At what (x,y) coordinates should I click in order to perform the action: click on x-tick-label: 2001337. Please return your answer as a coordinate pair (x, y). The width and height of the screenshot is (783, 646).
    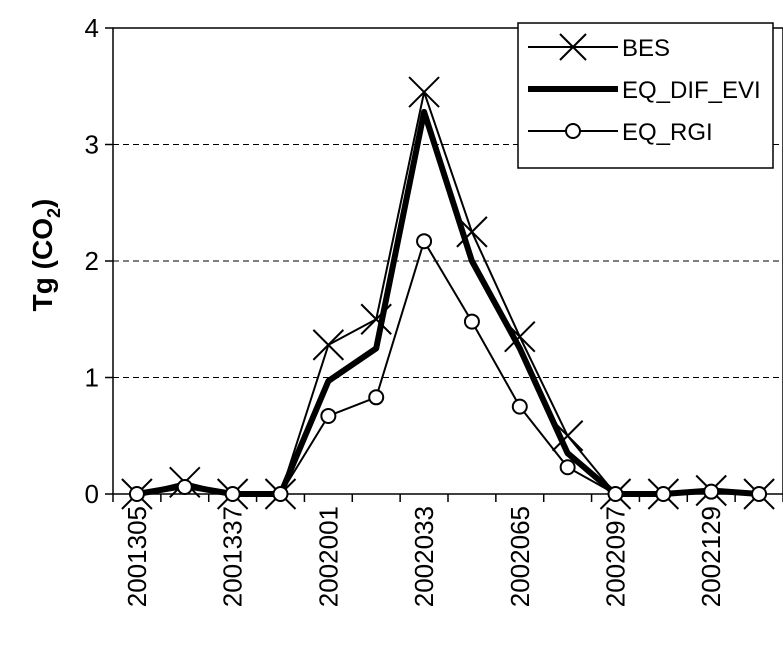
    Looking at the image, I should click on (233, 556).